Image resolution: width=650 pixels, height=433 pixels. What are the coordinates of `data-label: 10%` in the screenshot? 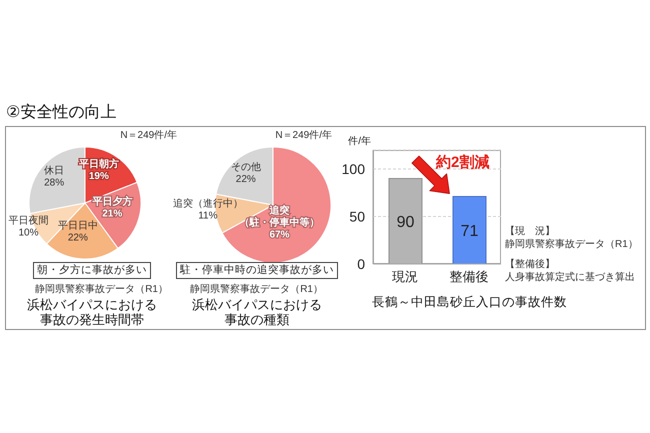 It's located at (28, 232).